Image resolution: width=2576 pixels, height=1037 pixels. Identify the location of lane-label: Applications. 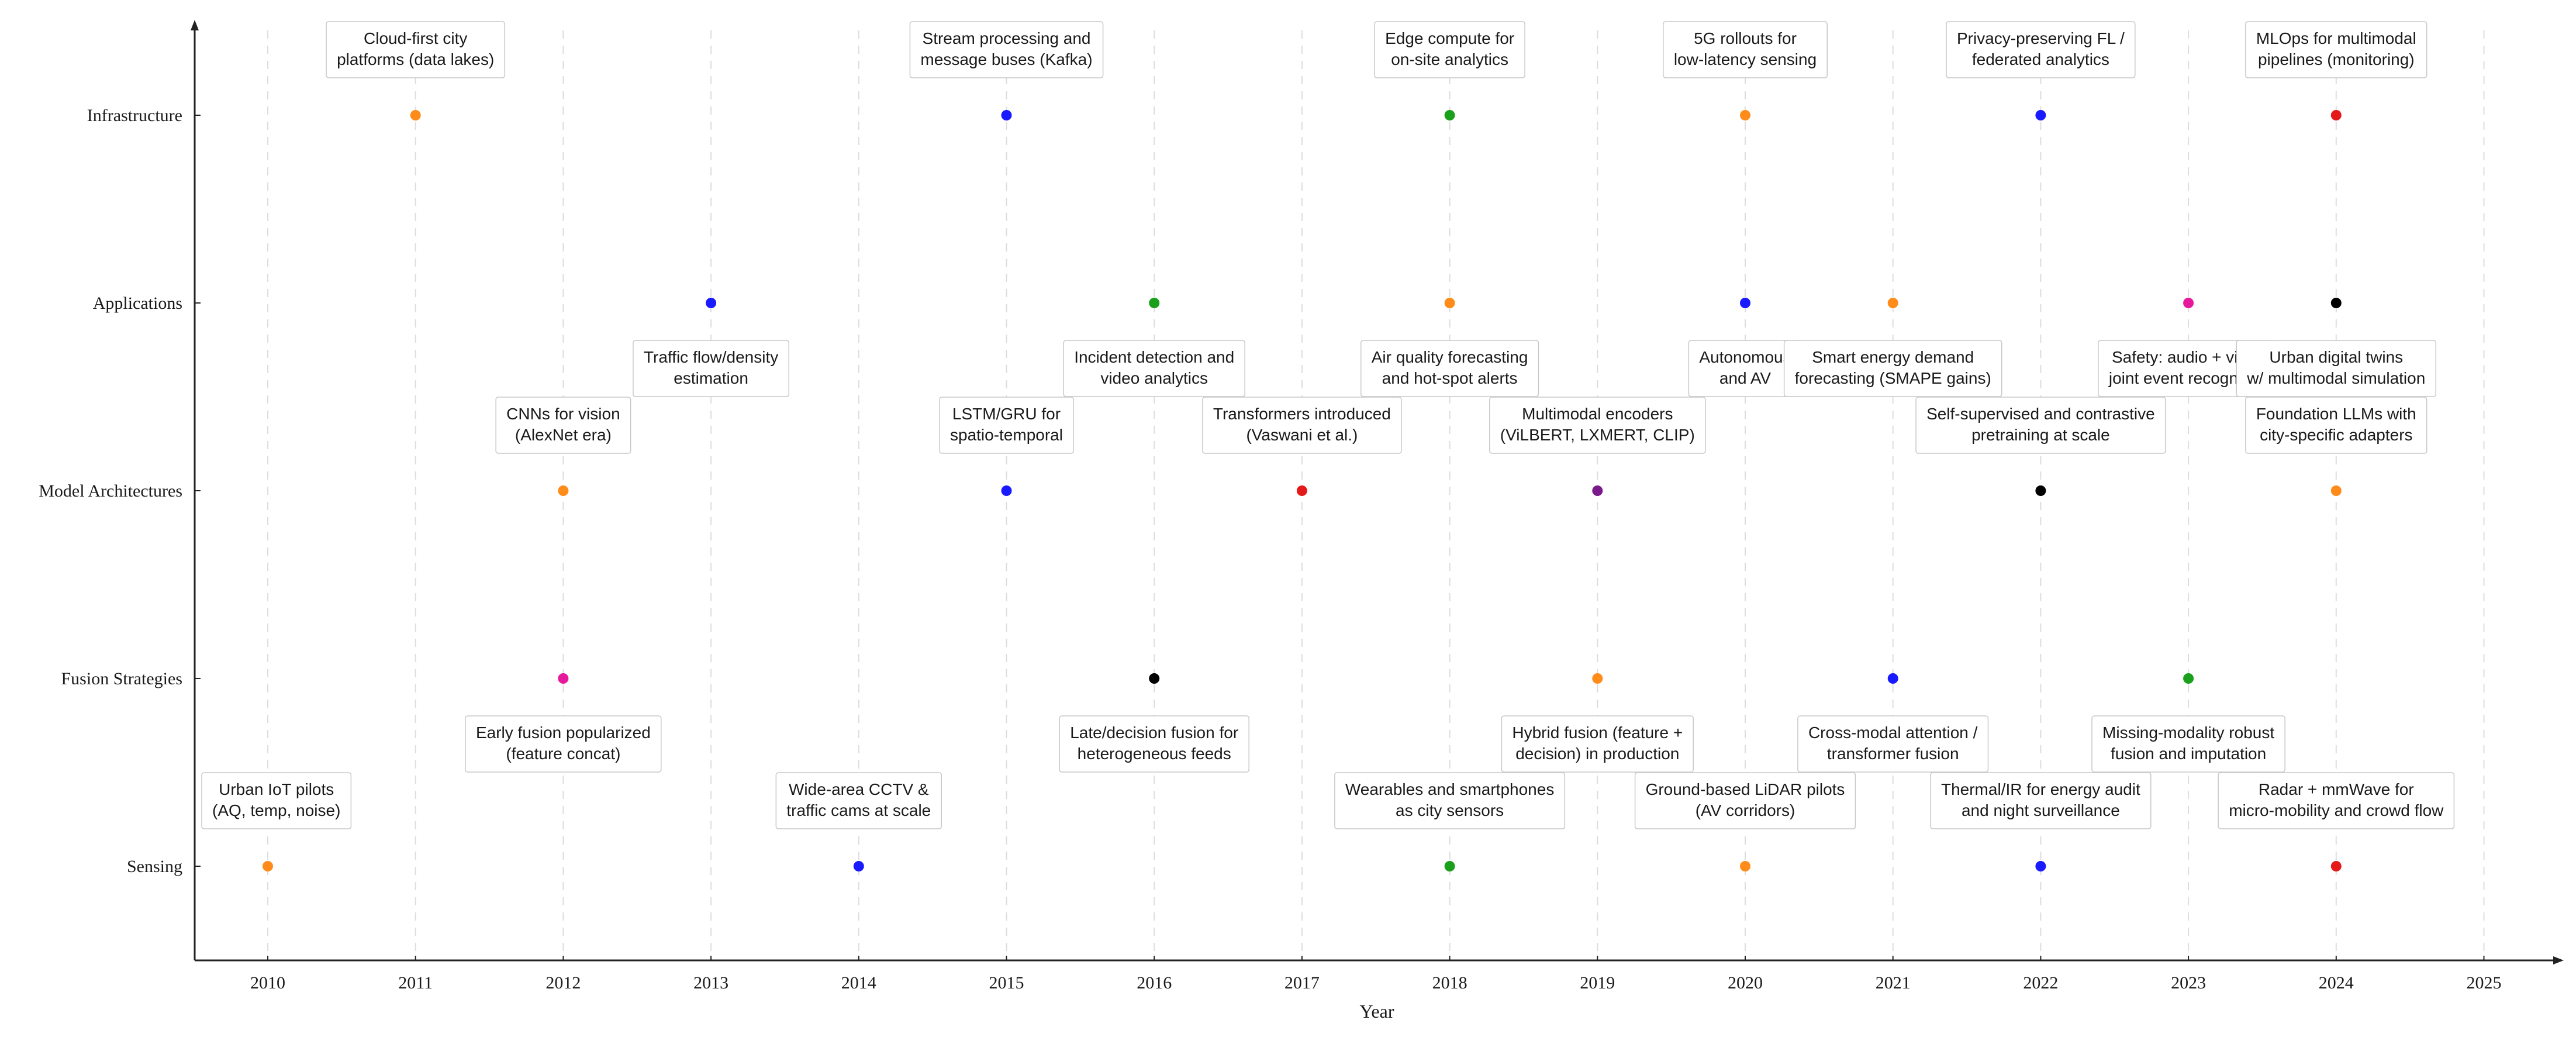
(137, 304).